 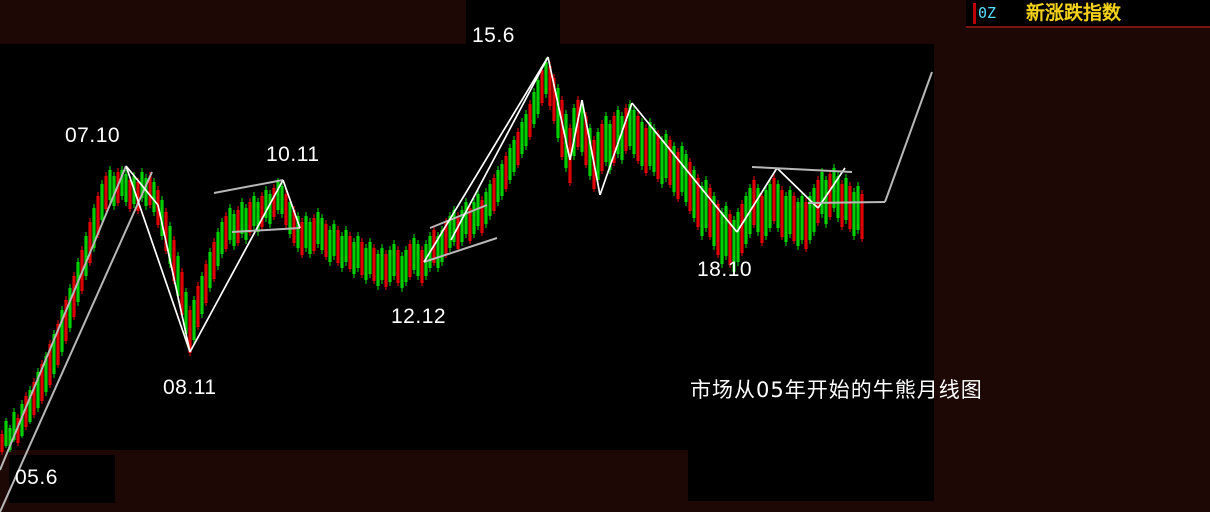 I want to click on trendline-bounce-2015b, so click(x=576, y=130).